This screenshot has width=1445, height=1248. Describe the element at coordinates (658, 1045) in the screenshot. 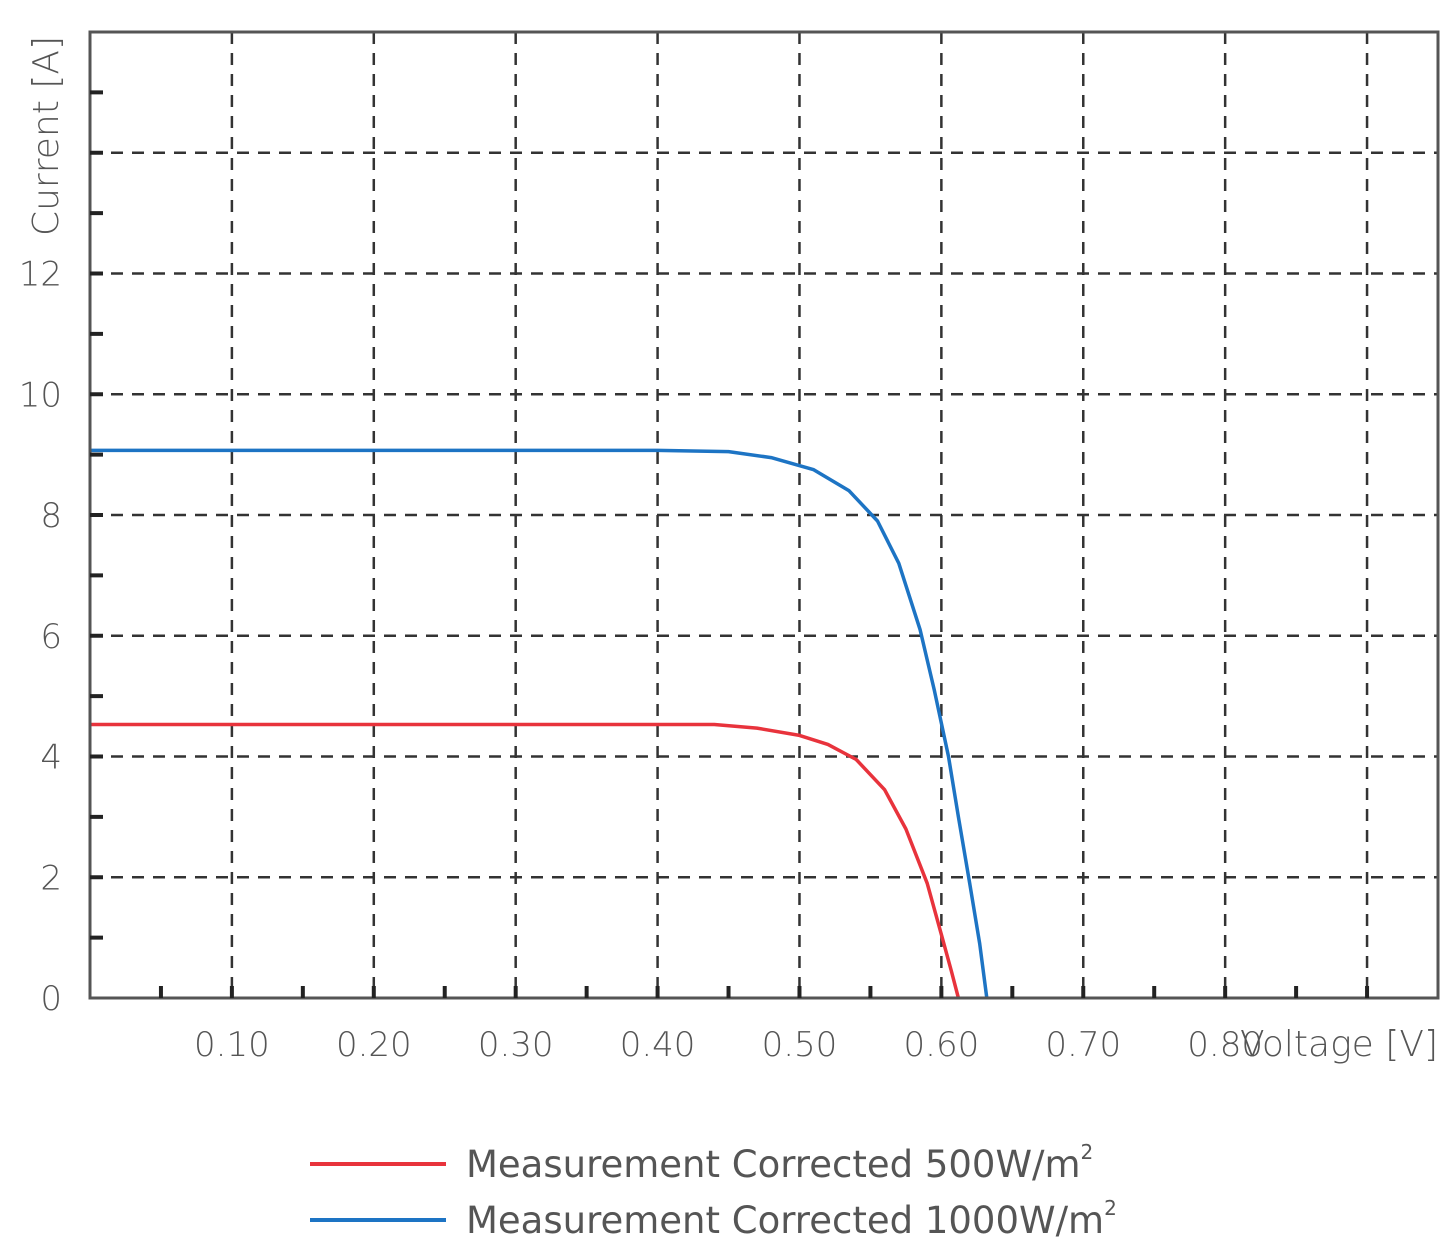

I see `x-tick-label: 0.40` at that location.